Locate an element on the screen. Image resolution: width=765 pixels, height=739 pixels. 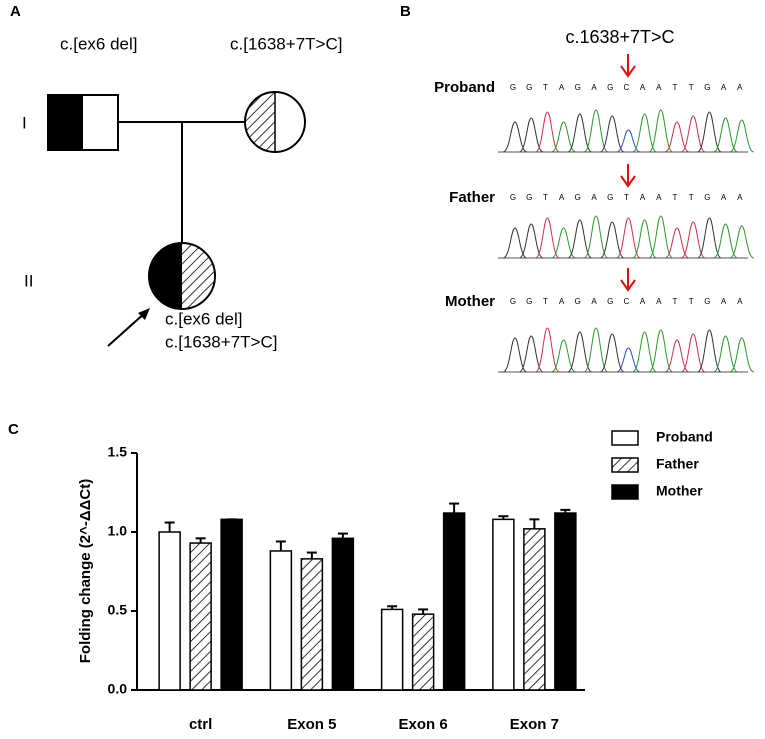
y-tick-label: 1.0 is located at coordinates (118, 531).